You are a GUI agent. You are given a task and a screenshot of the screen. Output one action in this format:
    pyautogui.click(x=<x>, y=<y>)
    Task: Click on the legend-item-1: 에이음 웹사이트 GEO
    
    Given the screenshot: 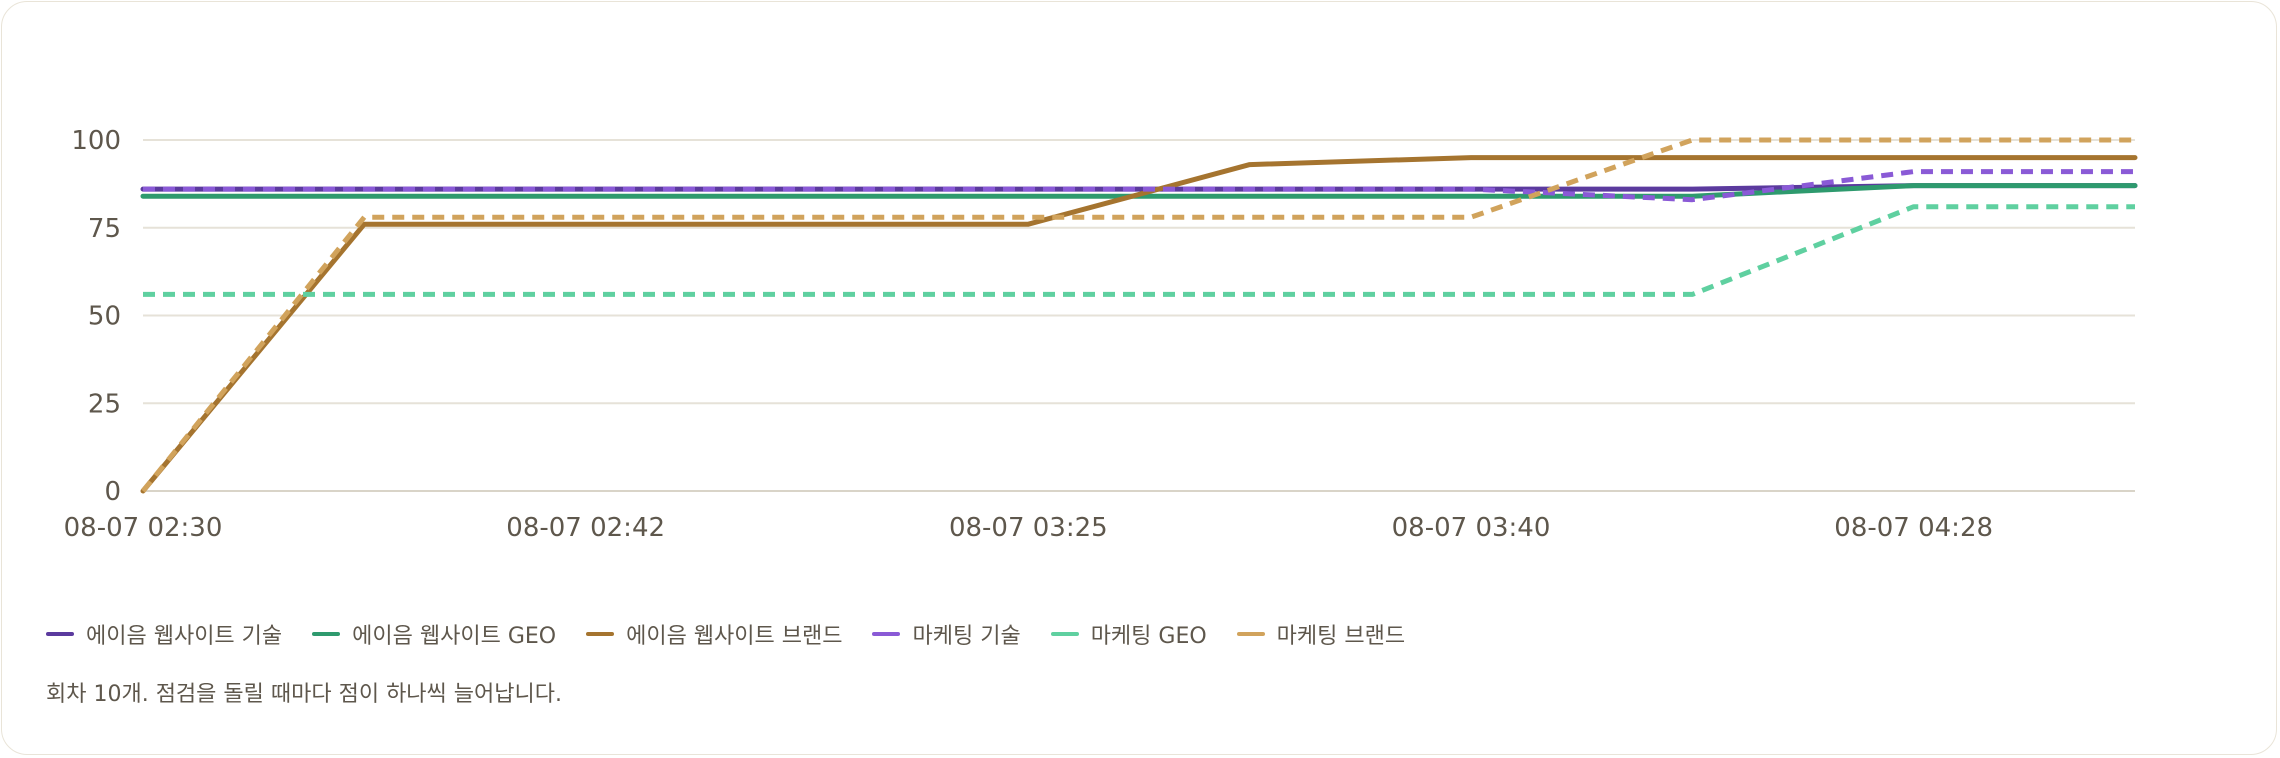 What is the action you would take?
    pyautogui.click(x=434, y=634)
    